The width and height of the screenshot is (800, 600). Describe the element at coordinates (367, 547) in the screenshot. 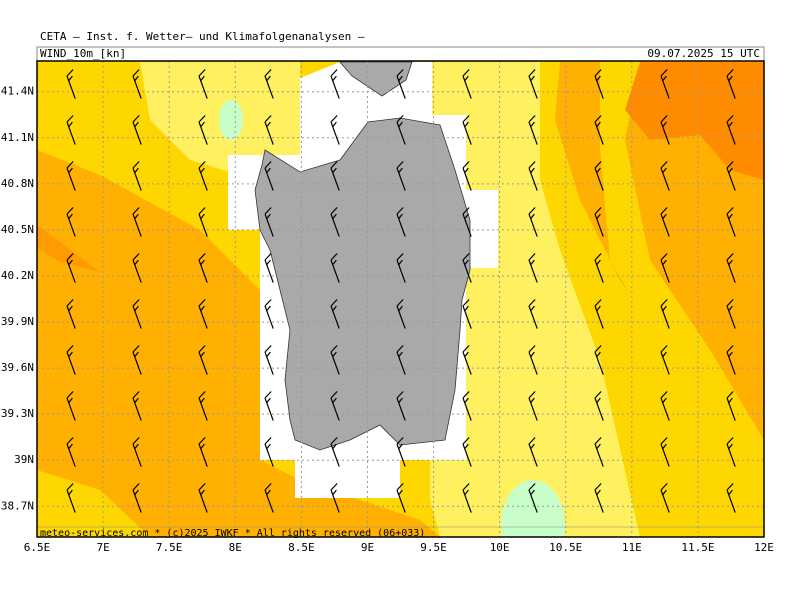

I see `x-tick-label: 9E` at that location.